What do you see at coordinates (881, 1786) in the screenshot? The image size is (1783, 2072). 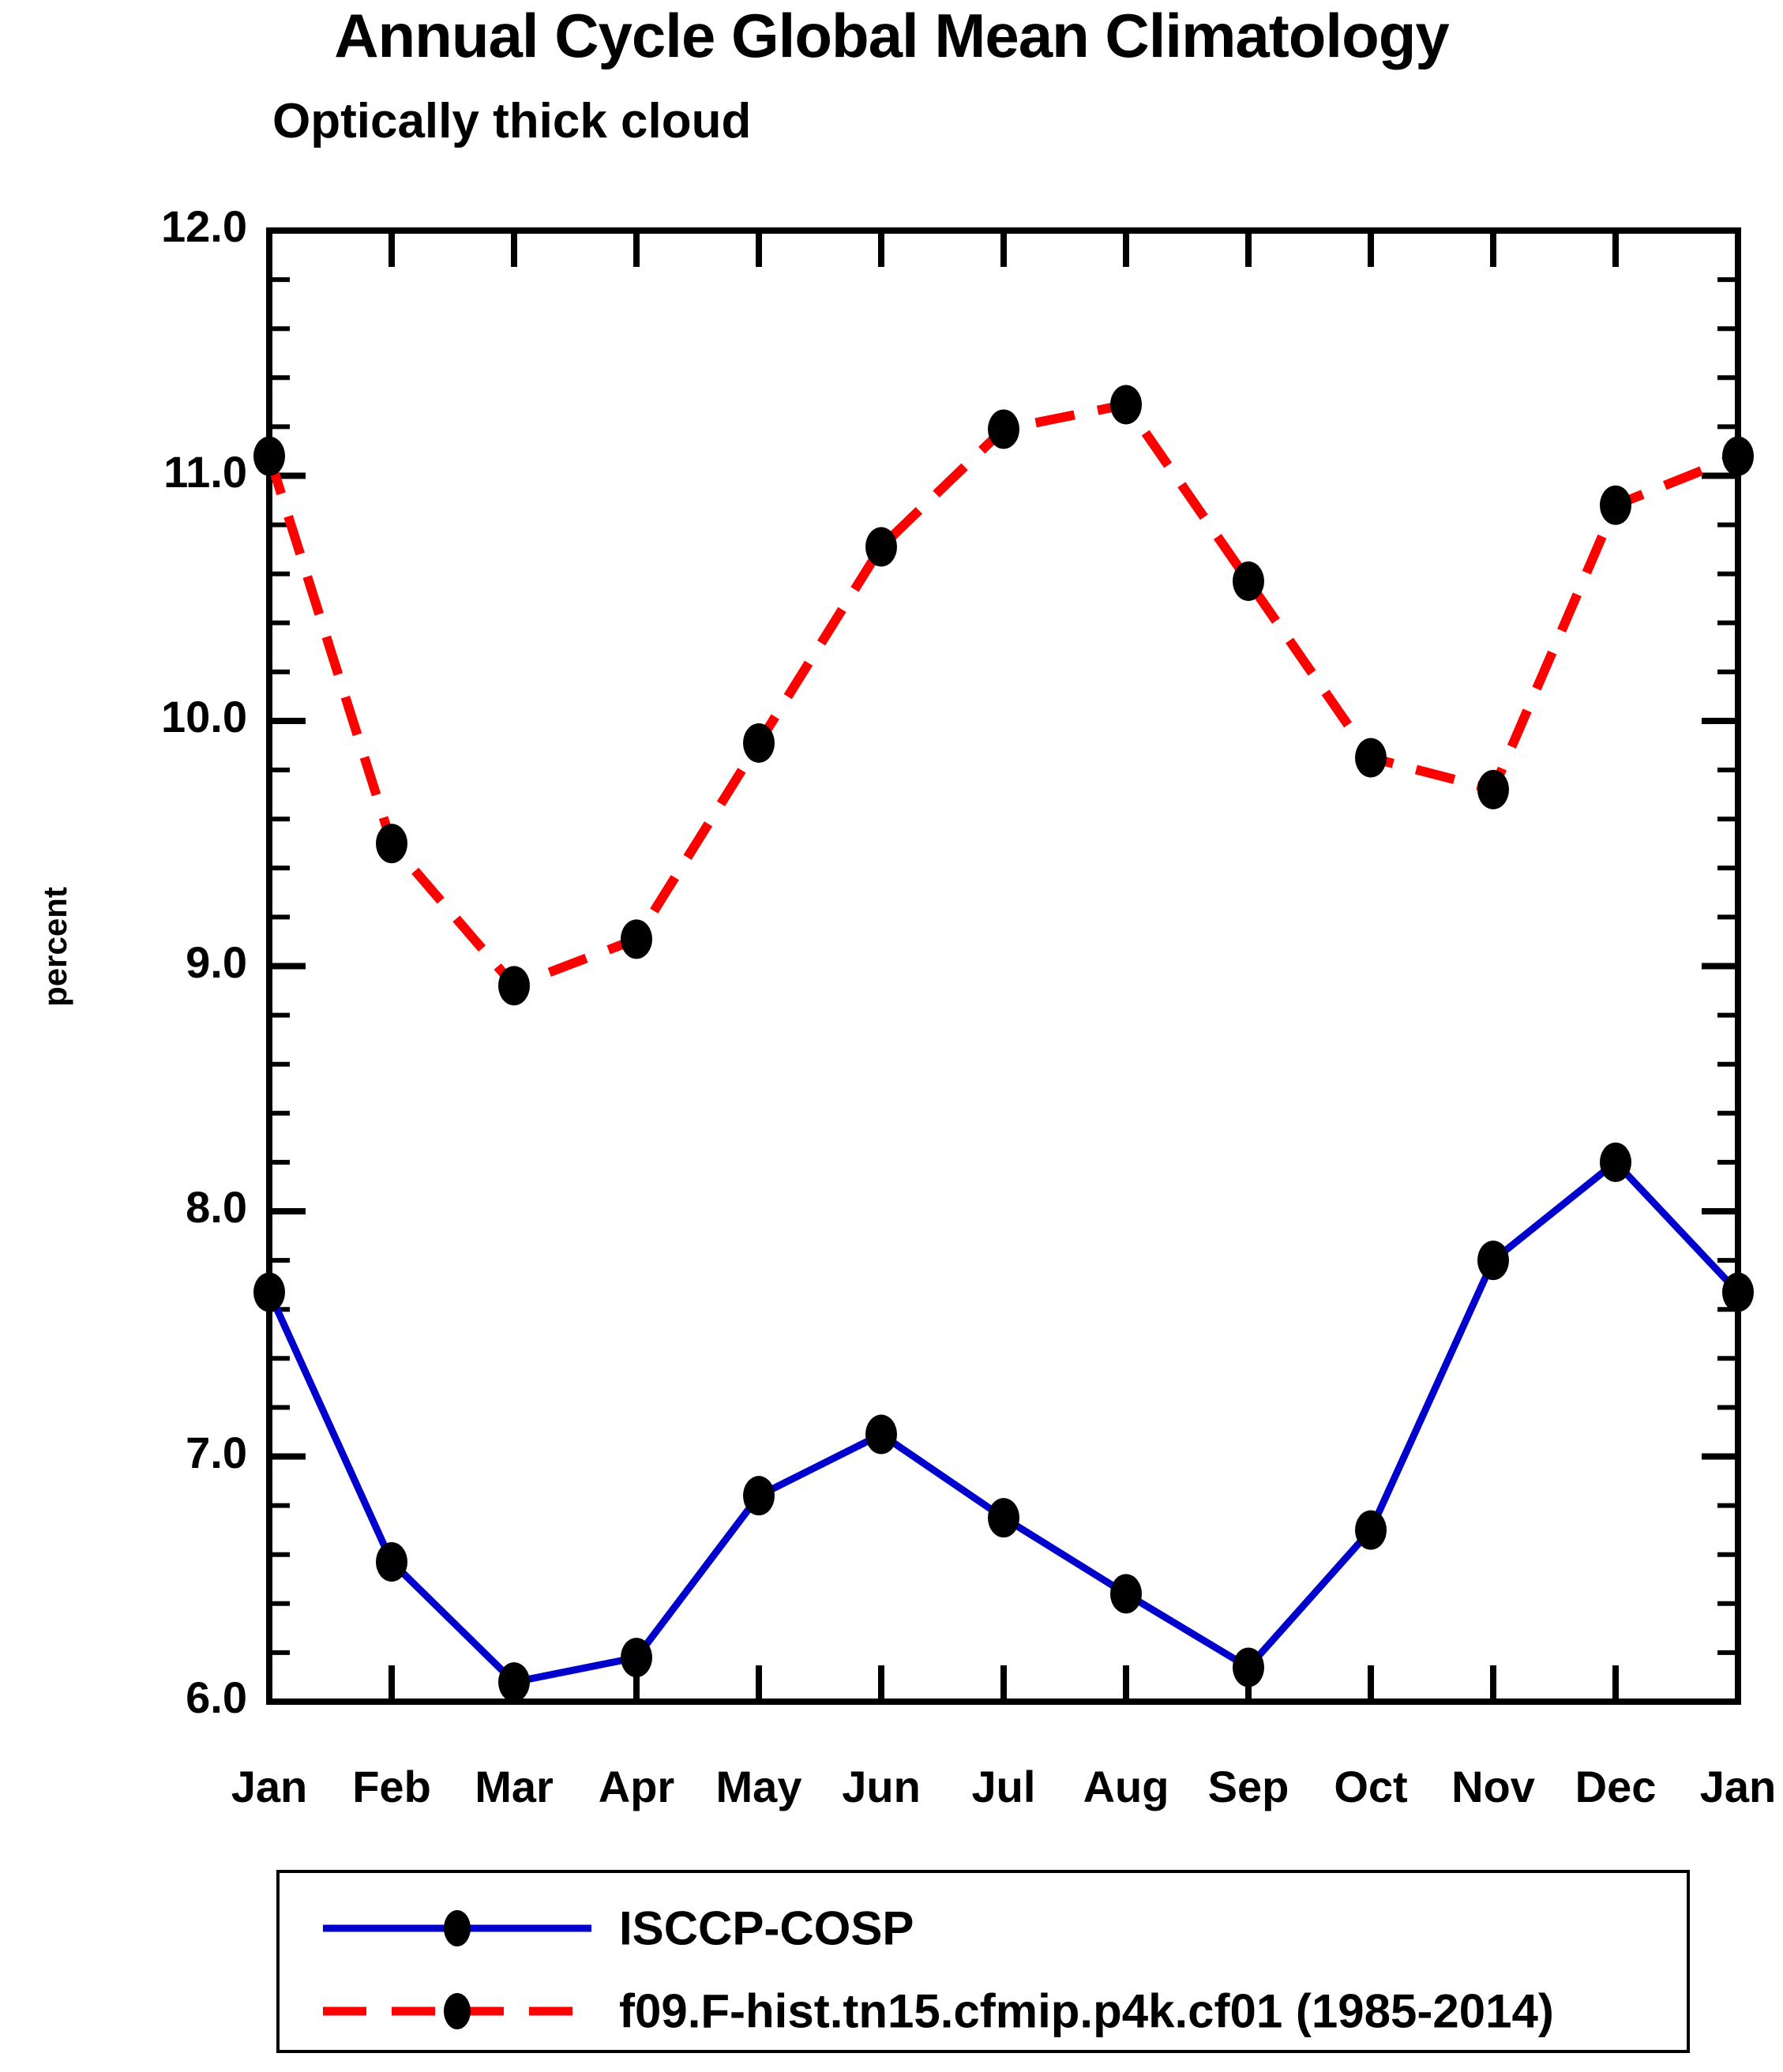 I see `x-tick-label: Jun` at bounding box center [881, 1786].